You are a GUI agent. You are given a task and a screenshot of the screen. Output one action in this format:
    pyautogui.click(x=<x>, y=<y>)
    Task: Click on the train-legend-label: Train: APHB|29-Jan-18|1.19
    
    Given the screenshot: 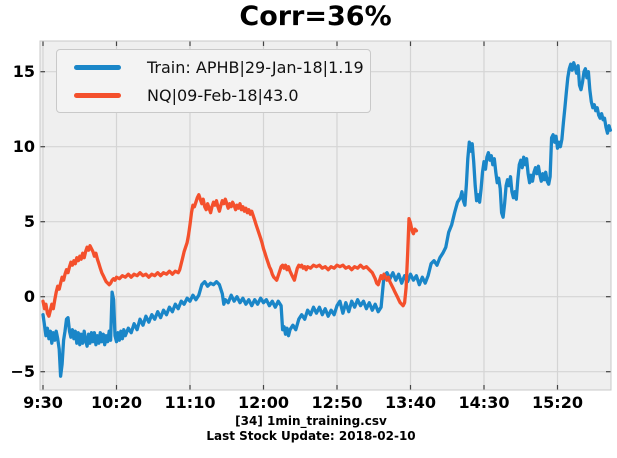 What is the action you would take?
    pyautogui.click(x=255, y=67)
    